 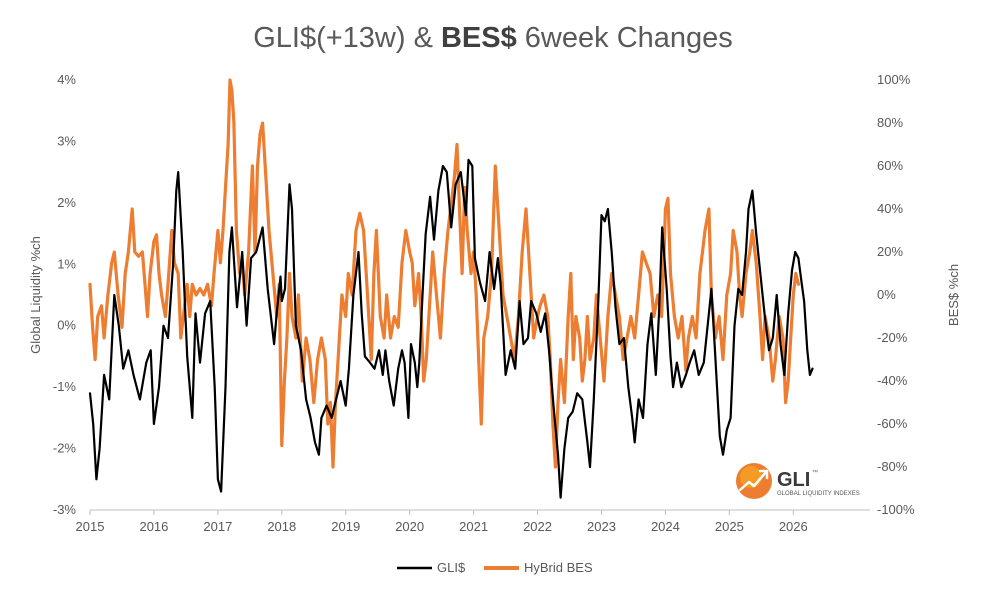 What do you see at coordinates (66, 79) in the screenshot?
I see `y-left-tick-label: 4%` at bounding box center [66, 79].